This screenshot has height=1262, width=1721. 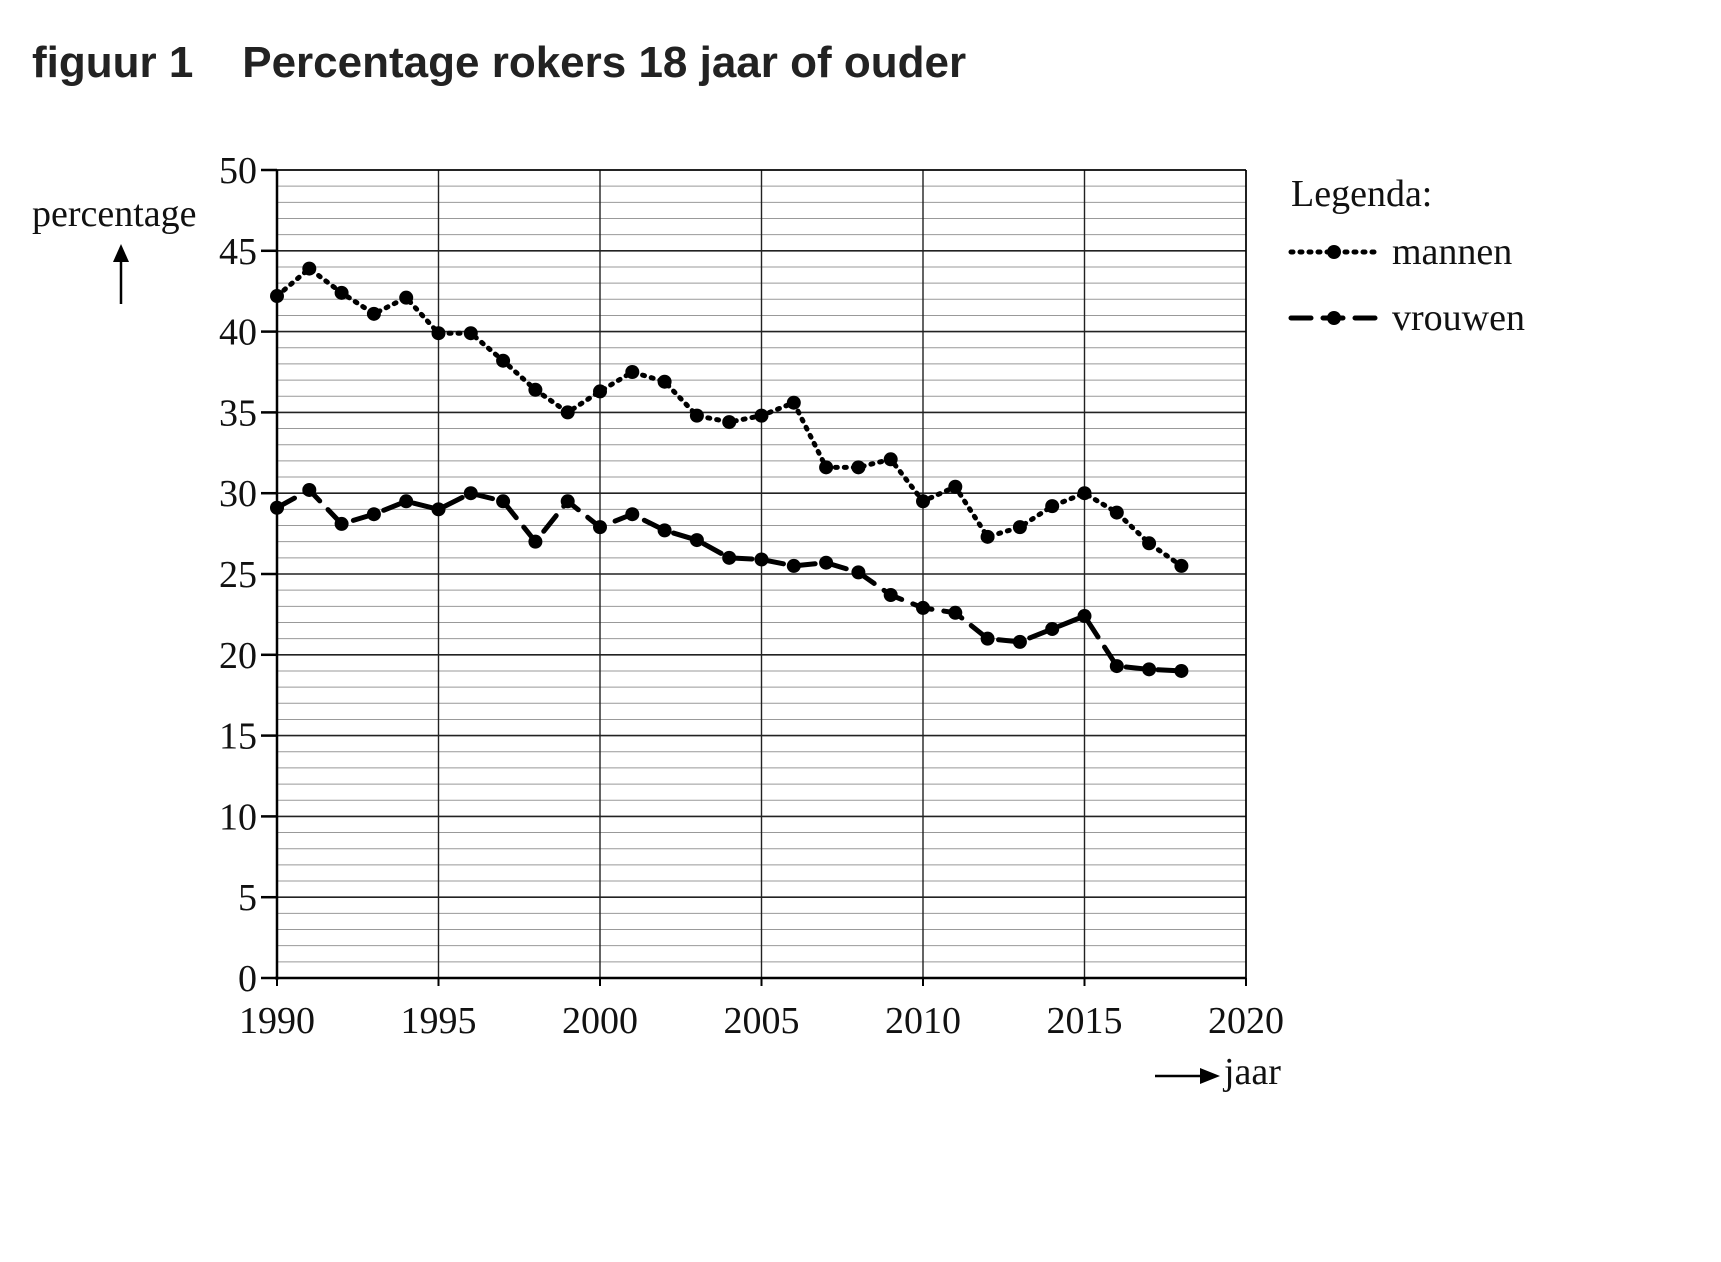 I want to click on x-axis-label: jaar, so click(x=1251, y=1072).